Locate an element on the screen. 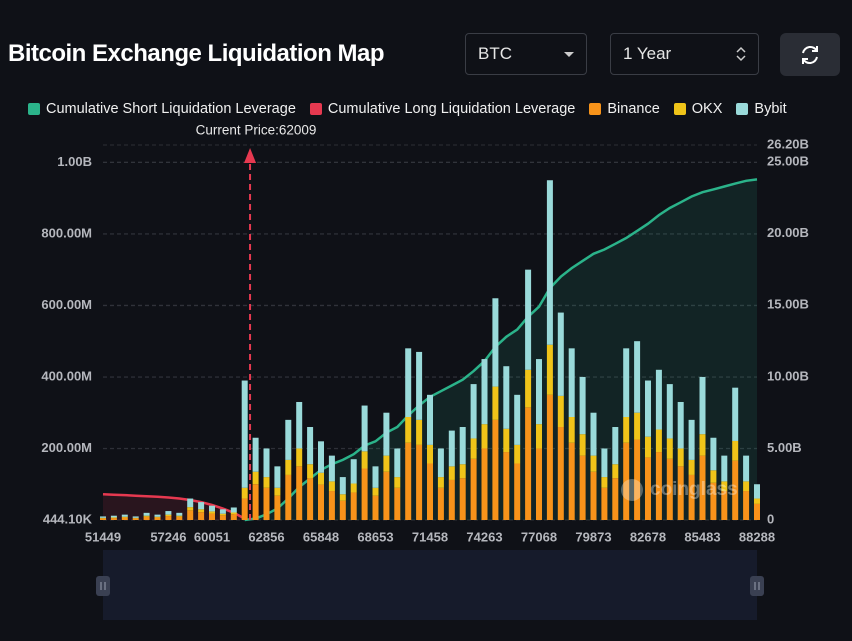 The width and height of the screenshot is (852, 641). x-tick-label: 62856 is located at coordinates (266, 536).